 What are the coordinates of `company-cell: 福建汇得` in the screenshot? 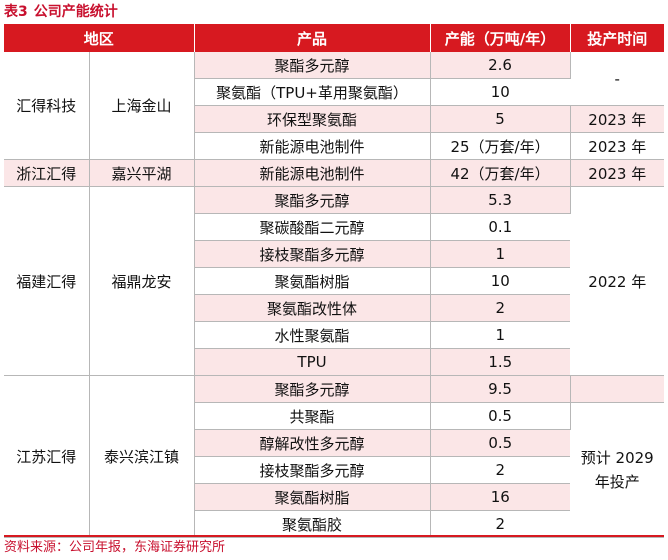 It's located at (47, 281).